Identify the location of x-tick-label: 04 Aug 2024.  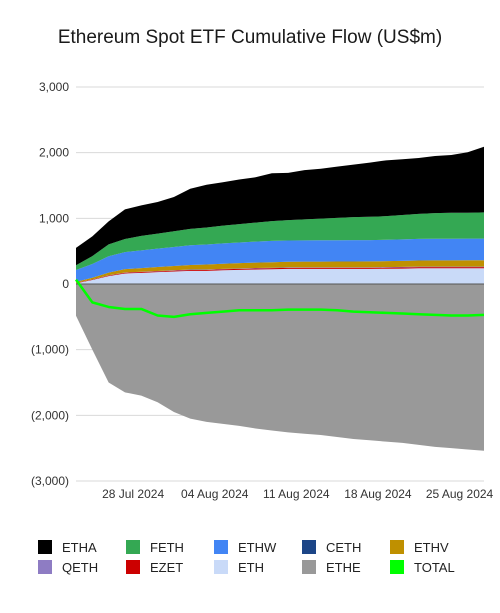
(215, 494).